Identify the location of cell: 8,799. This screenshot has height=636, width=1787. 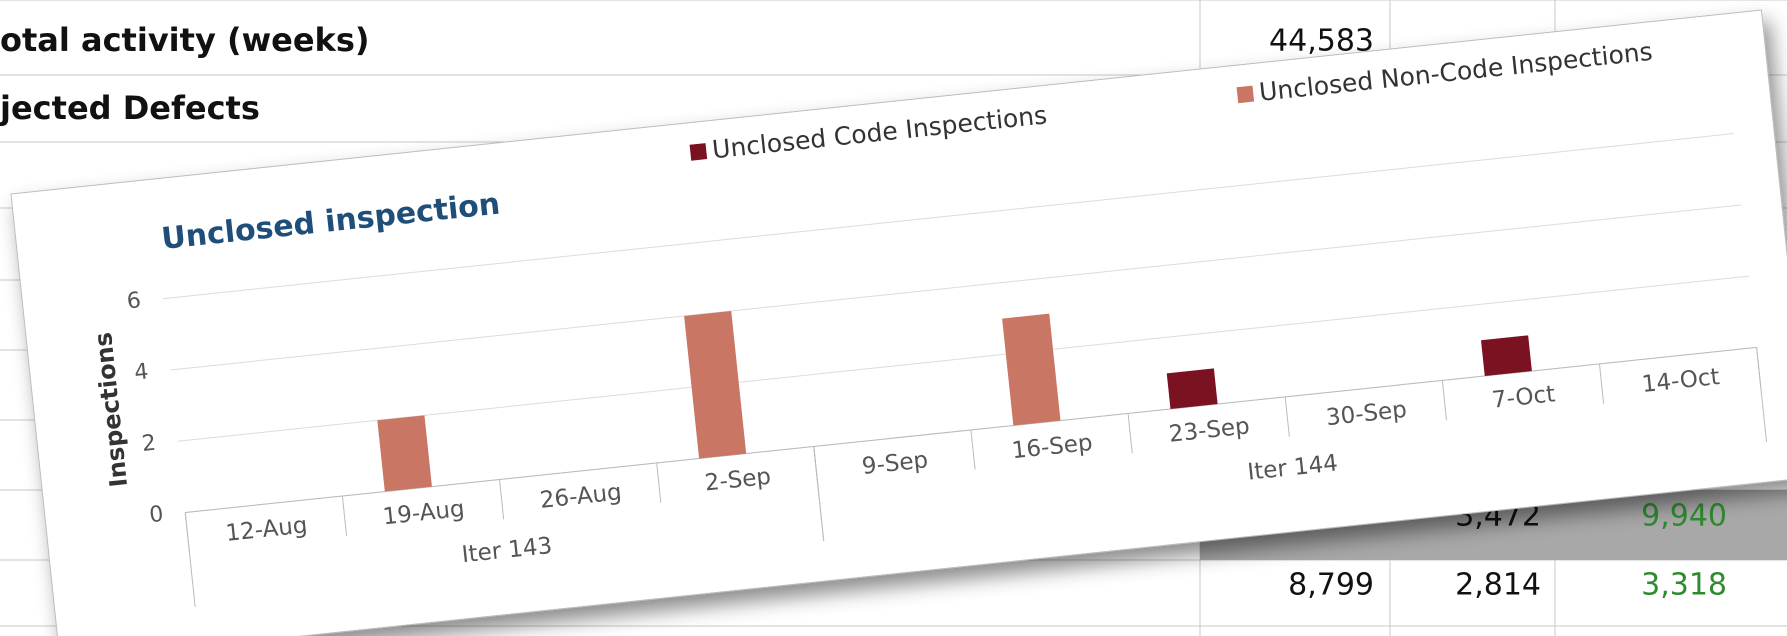
(1331, 585).